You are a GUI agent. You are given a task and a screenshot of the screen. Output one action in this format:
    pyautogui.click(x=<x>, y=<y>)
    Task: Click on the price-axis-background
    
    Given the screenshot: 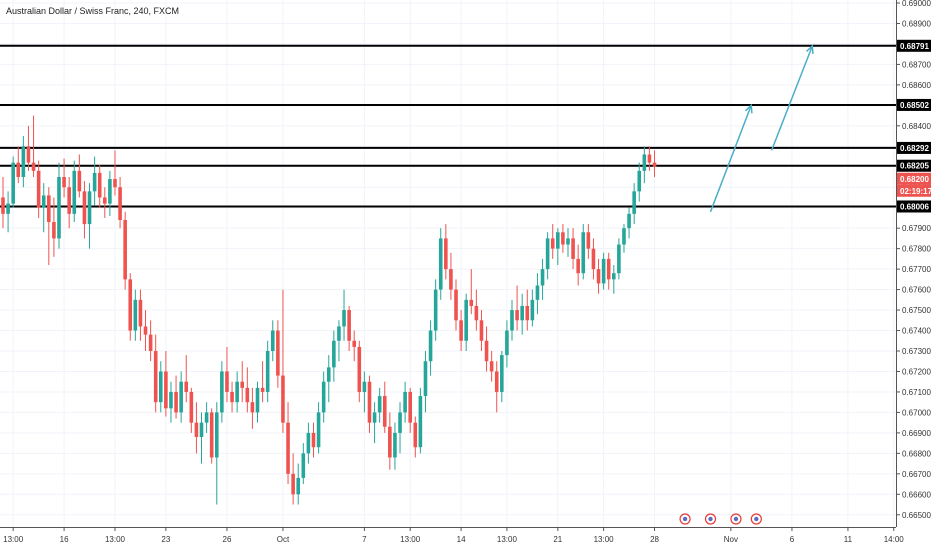 What is the action you would take?
    pyautogui.click(x=914, y=275)
    